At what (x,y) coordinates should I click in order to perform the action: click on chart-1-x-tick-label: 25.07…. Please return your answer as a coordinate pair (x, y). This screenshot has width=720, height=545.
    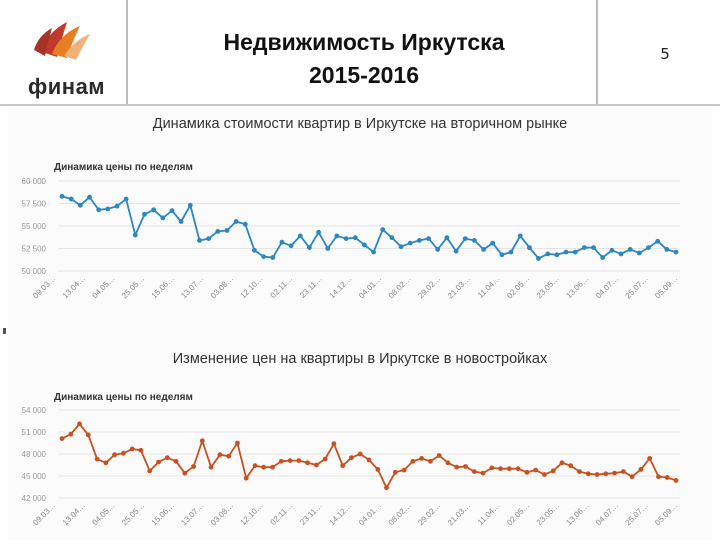
    Looking at the image, I should click on (637, 287).